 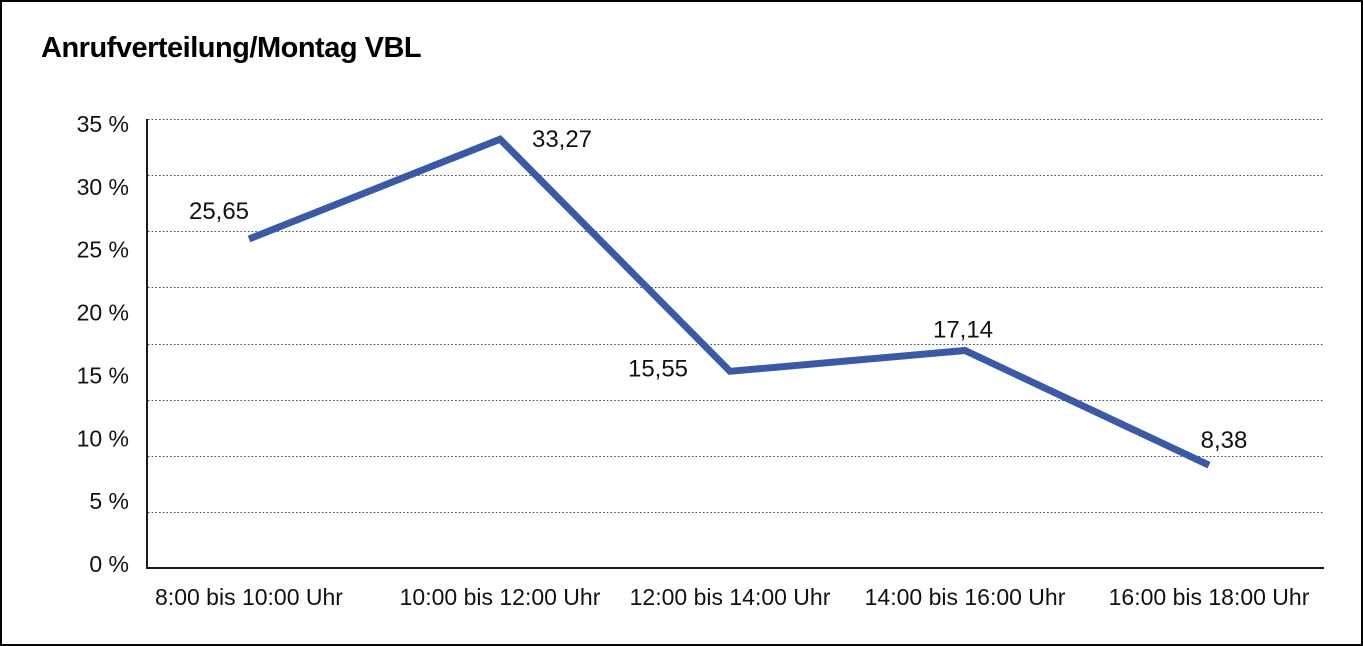 I want to click on y-tick-label: 20 %, so click(x=103, y=313).